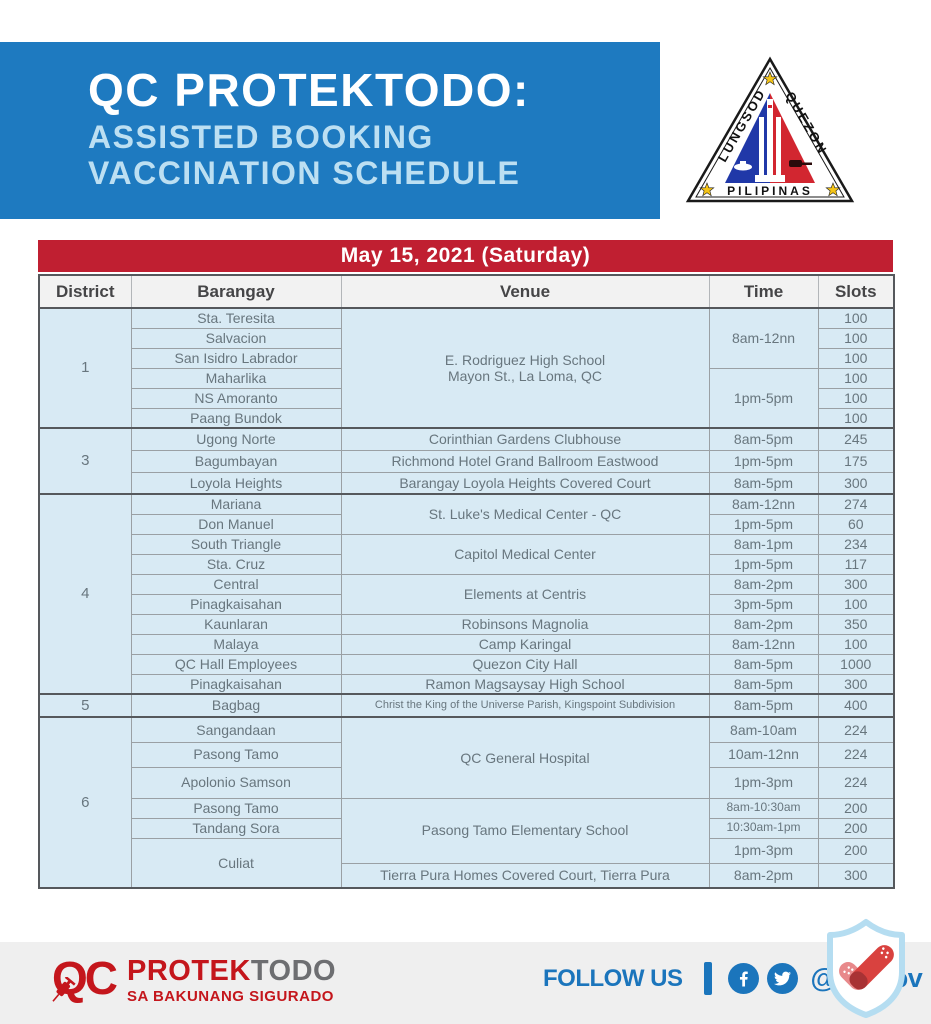 This screenshot has width=931, height=1024. What do you see at coordinates (236, 544) in the screenshot?
I see `barangay-cell: South Triangle` at bounding box center [236, 544].